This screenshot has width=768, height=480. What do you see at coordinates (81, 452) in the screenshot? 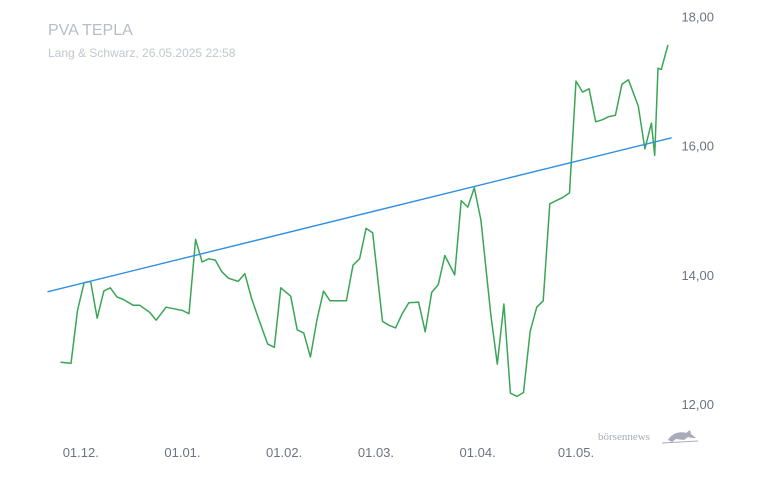
I see `x-tick-label: 01.12.` at bounding box center [81, 452].